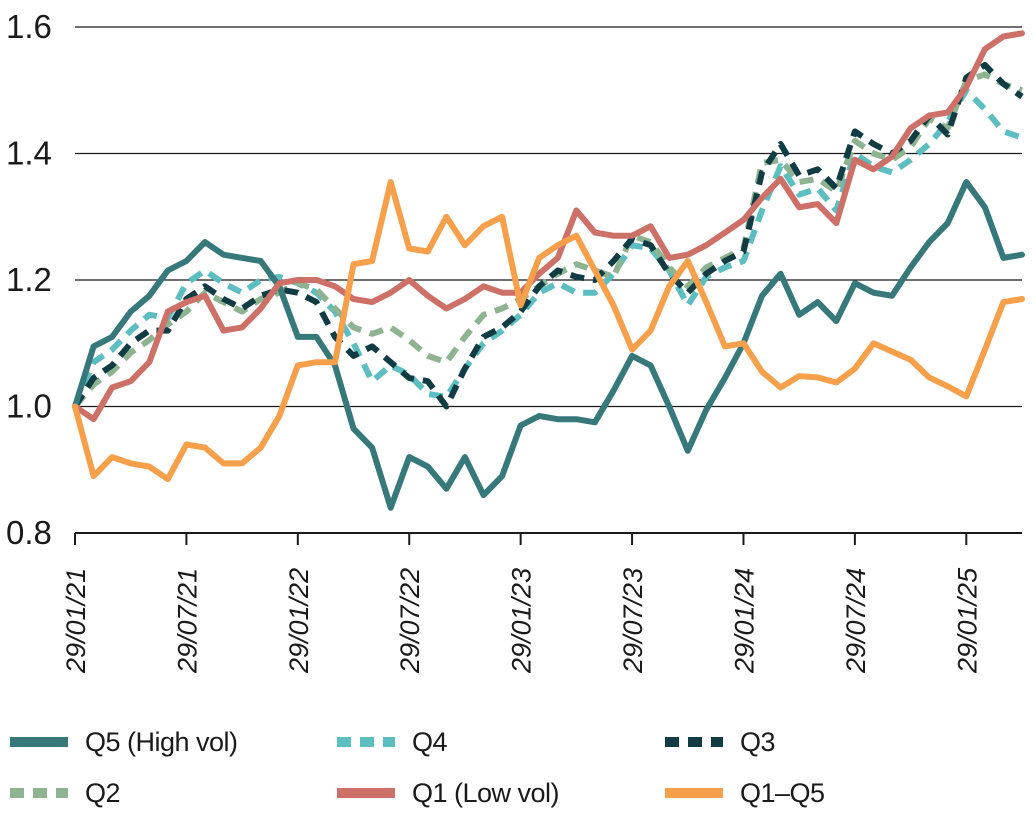 This screenshot has height=827, width=1034. What do you see at coordinates (103, 792) in the screenshot?
I see `legend-label-q2: Q2` at bounding box center [103, 792].